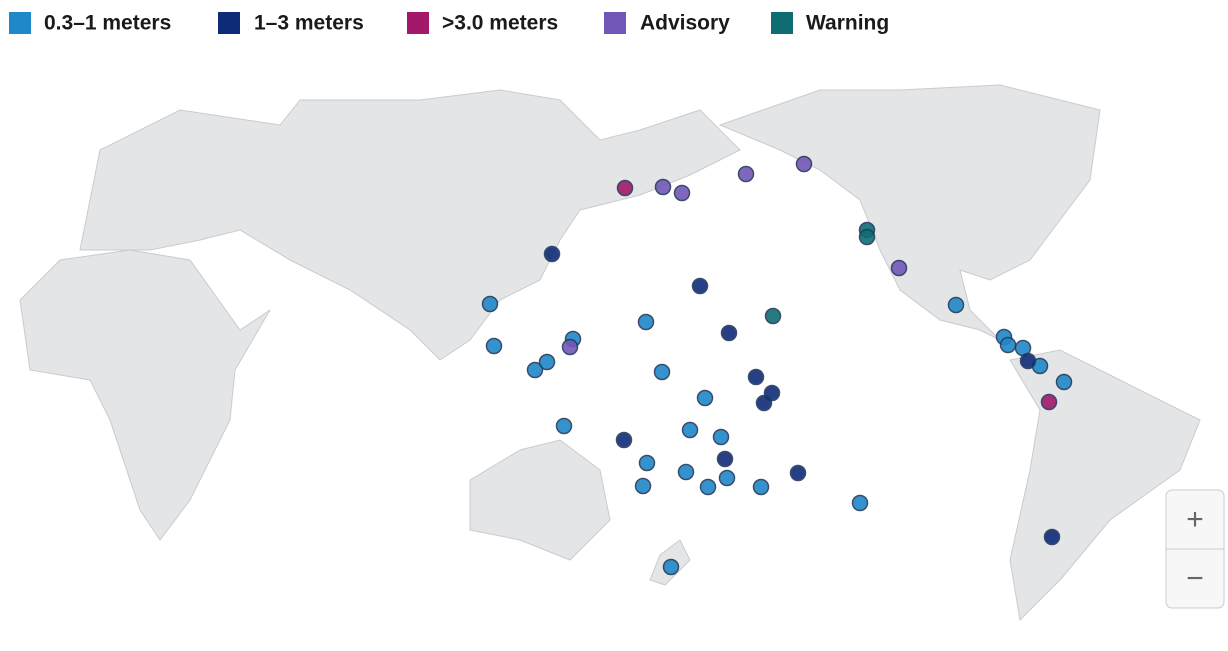 Image resolution: width=1228 pixels, height=651 pixels. I want to click on africa, so click(145, 395).